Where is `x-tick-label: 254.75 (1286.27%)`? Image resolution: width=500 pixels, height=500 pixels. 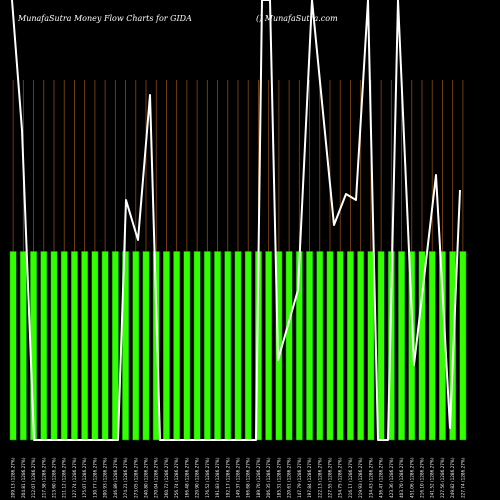
x-tick-label: 254.75 (1286.27%) is located at coordinates (340, 477).